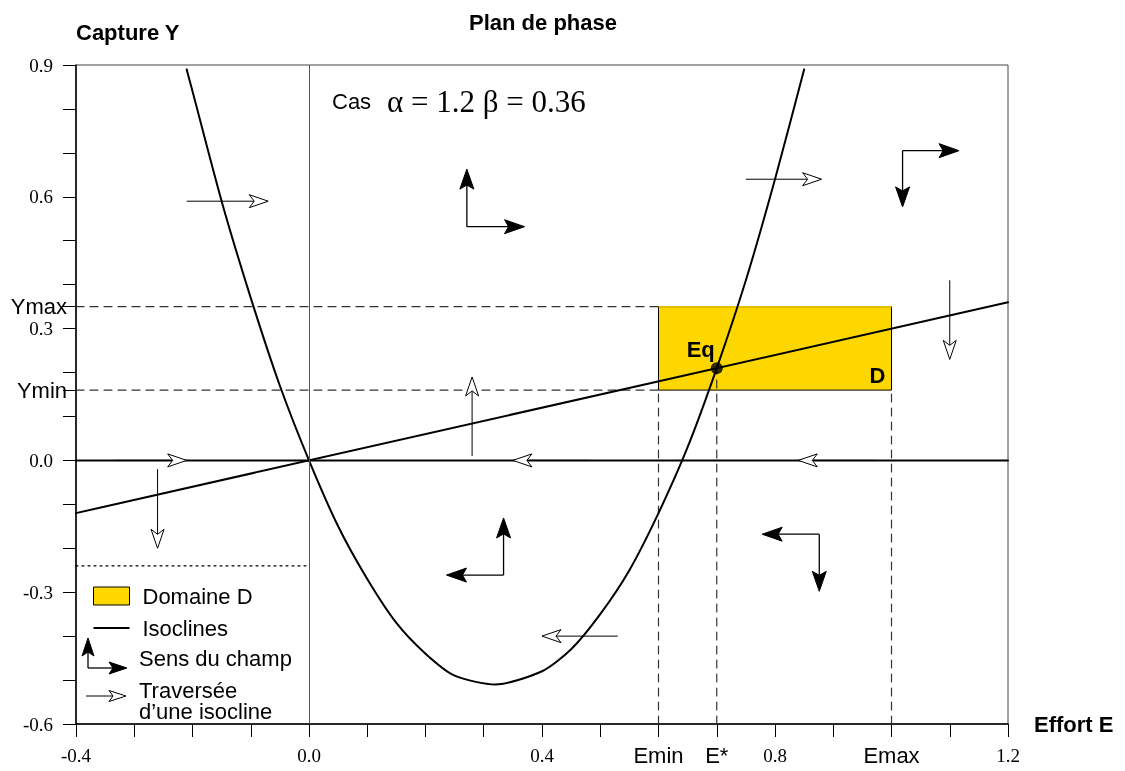 This screenshot has height=771, width=1125. What do you see at coordinates (128, 32) in the screenshot?
I see `y-axis-title: Capture Y` at bounding box center [128, 32].